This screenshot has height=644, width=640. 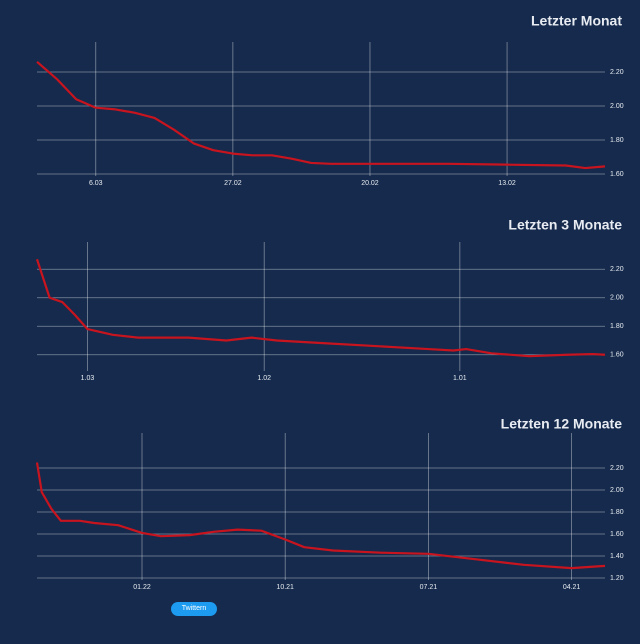 I want to click on chart-title: Letzten 12 Monate, so click(x=562, y=424).